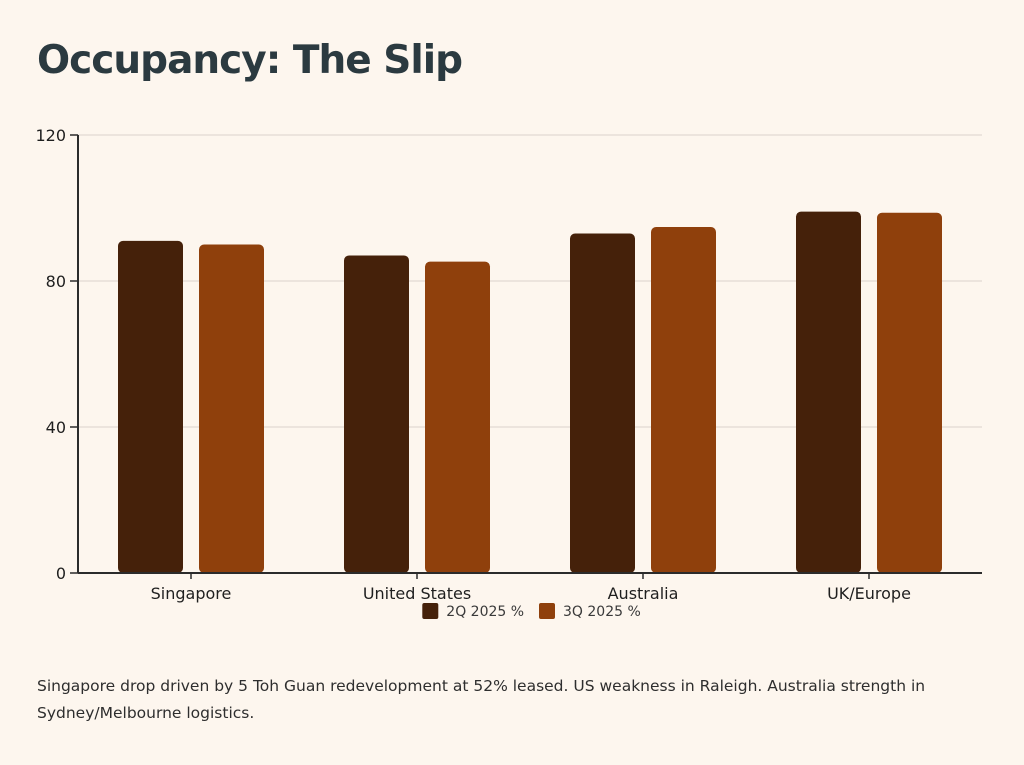  What do you see at coordinates (376, 414) in the screenshot?
I see `bar-united-states-2q` at bounding box center [376, 414].